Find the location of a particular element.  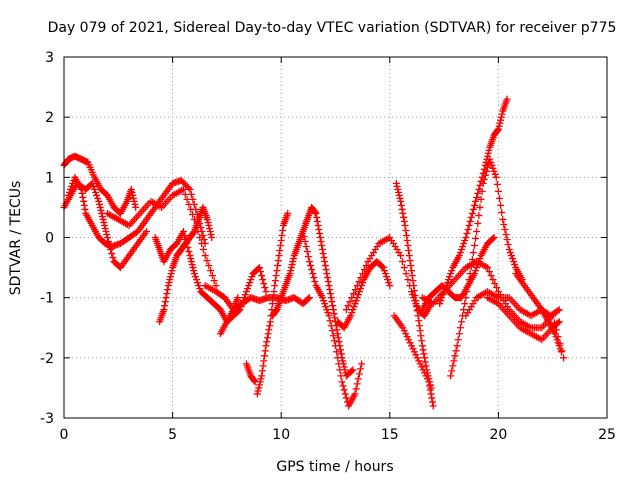

y-tick-label: -1 is located at coordinates (47, 299).